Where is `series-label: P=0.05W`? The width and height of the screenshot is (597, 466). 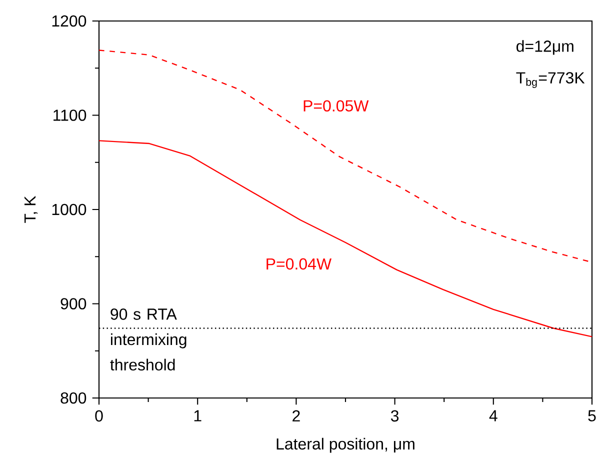 series-label: P=0.05W is located at coordinates (336, 106).